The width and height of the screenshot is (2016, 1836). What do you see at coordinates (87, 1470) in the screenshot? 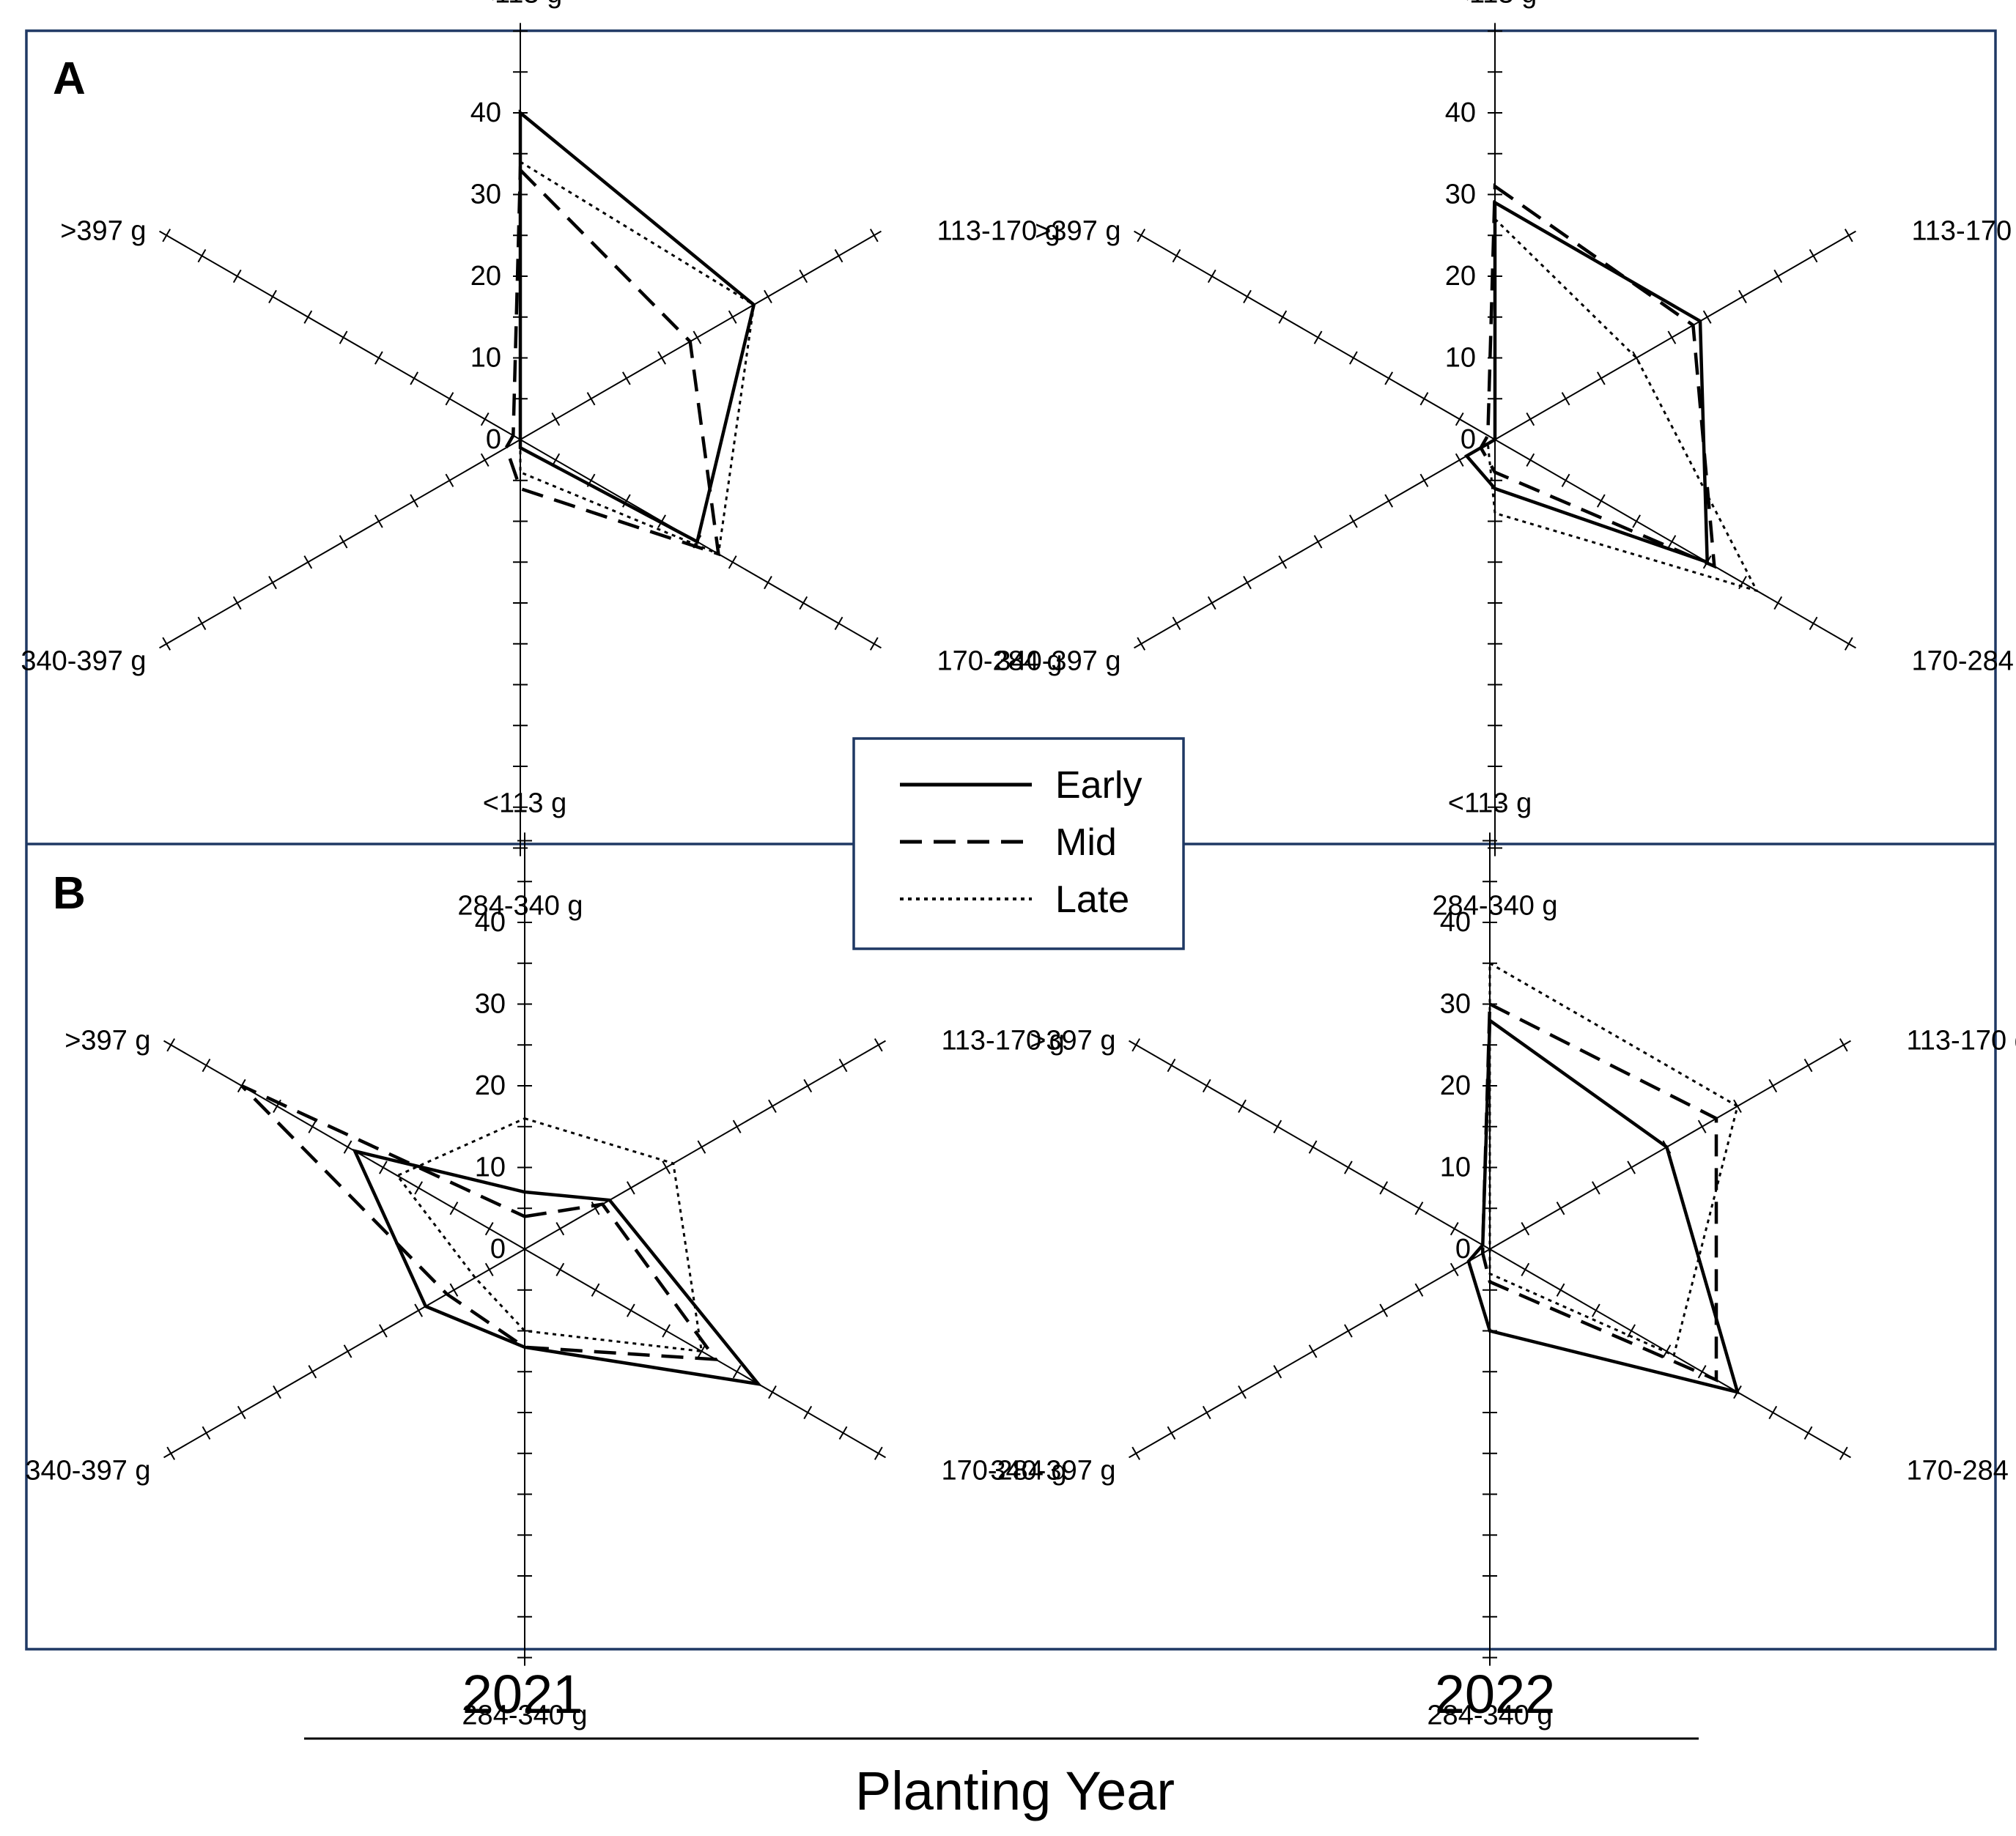
I see `axis-label: 340-397 g` at bounding box center [87, 1470].